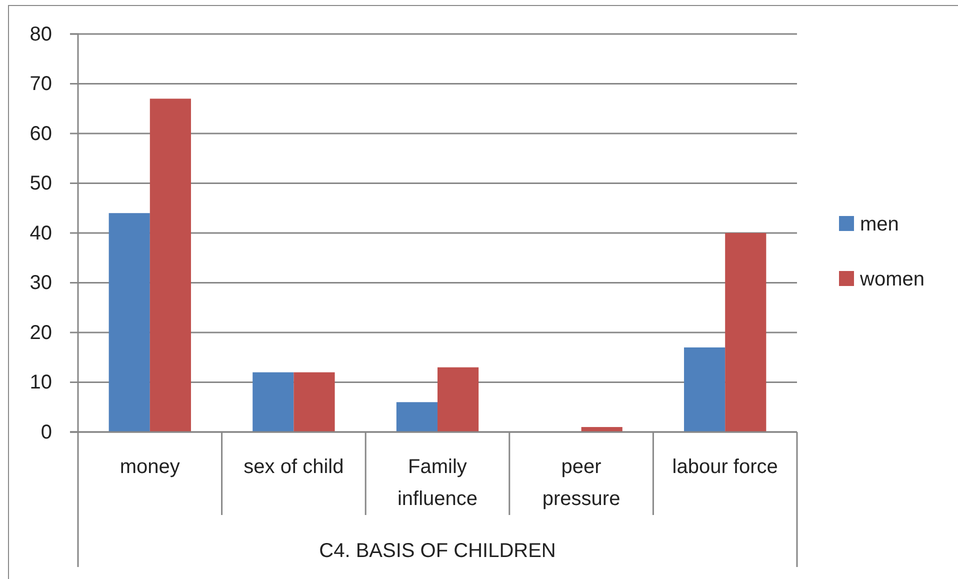 The height and width of the screenshot is (579, 958). I want to click on x-tick-label: money, so click(150, 467).